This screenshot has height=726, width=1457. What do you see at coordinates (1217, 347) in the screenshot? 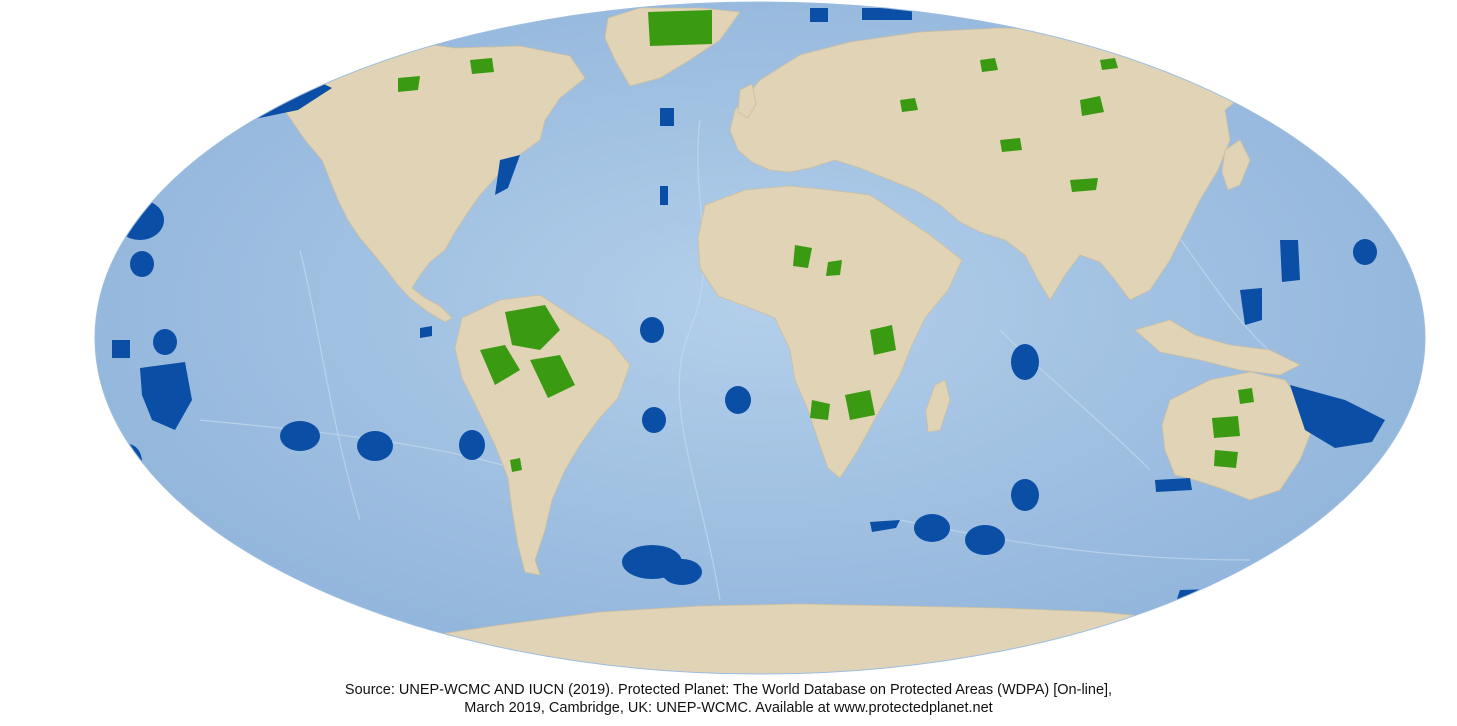
I see `southeast-asia-islands` at bounding box center [1217, 347].